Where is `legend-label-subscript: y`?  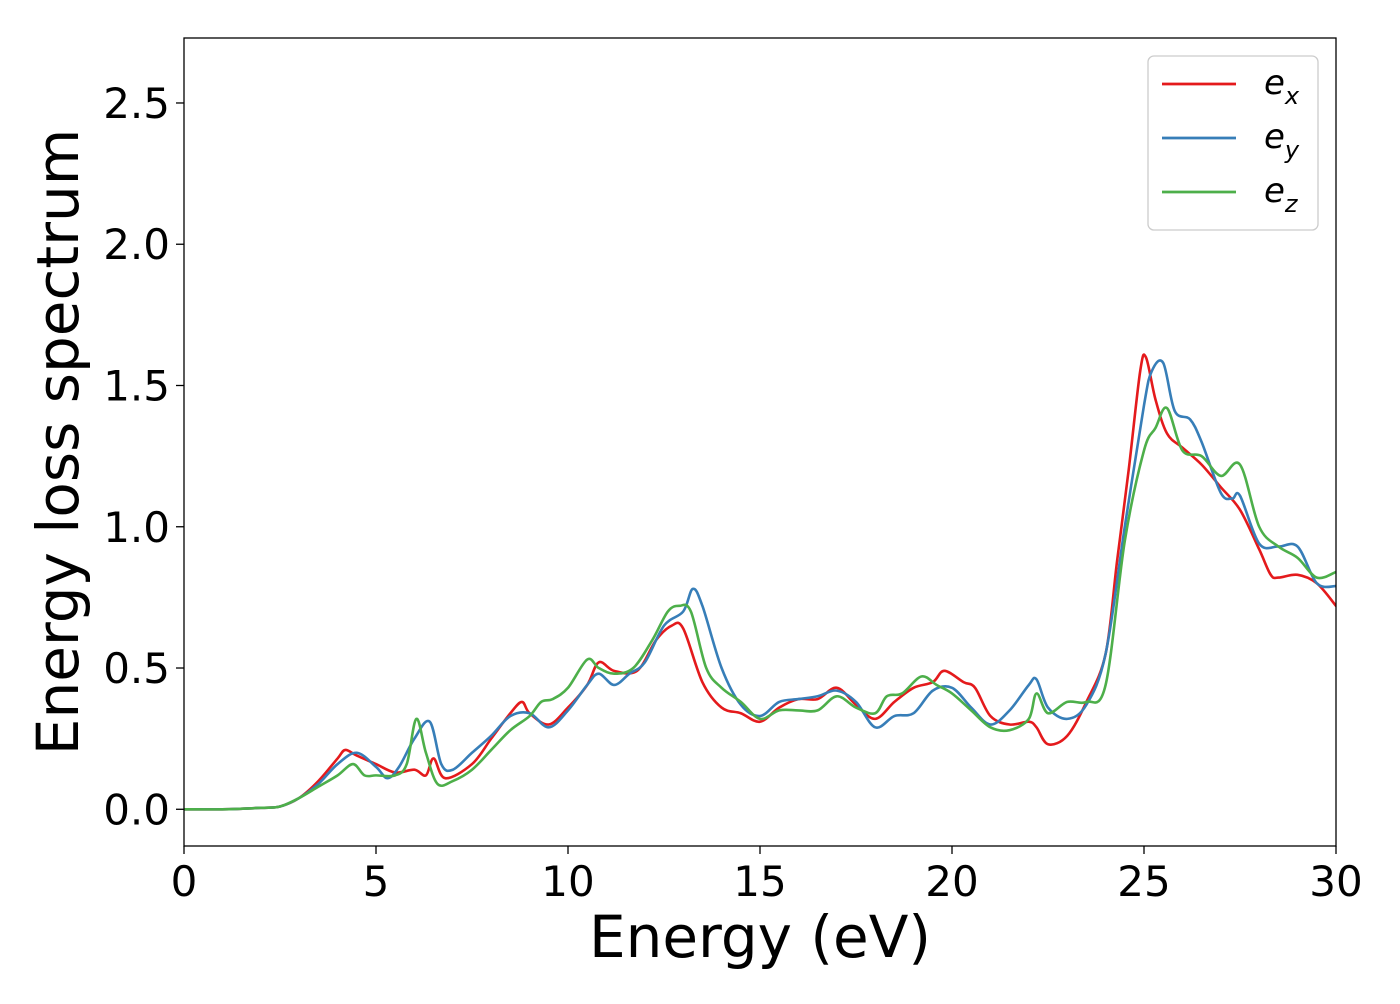
legend-label-subscript: y is located at coordinates (1292, 150).